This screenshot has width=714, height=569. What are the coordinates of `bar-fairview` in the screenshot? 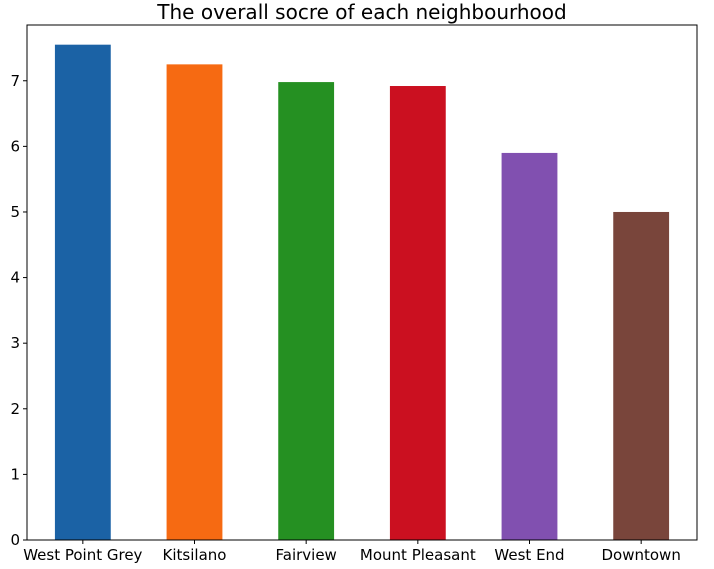 It's located at (306, 311).